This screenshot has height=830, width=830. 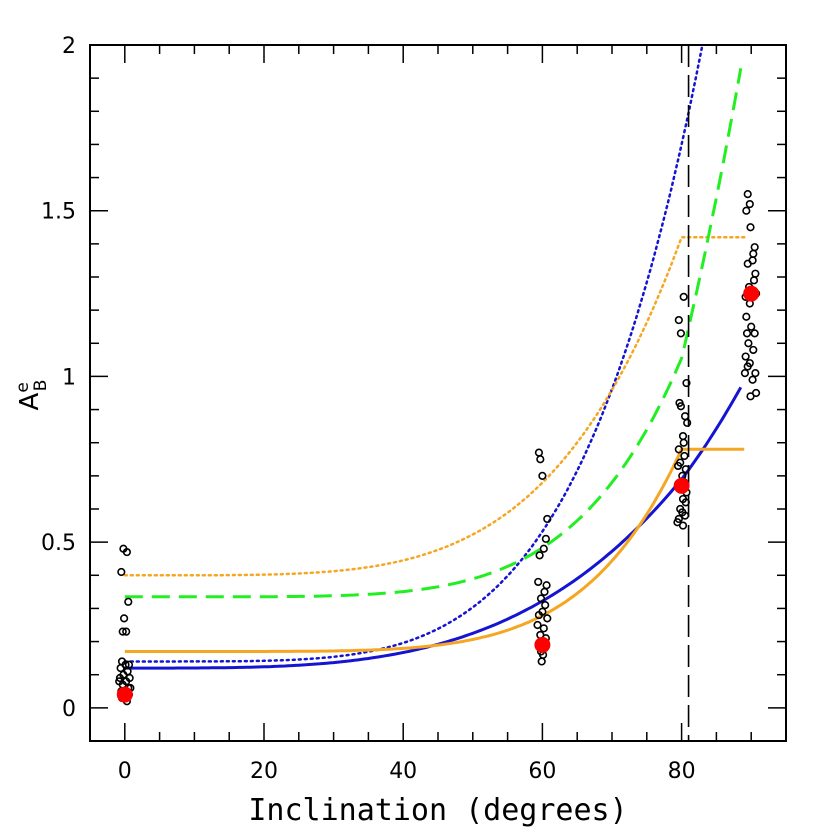 I want to click on x-tick-label: 0, so click(x=125, y=771).